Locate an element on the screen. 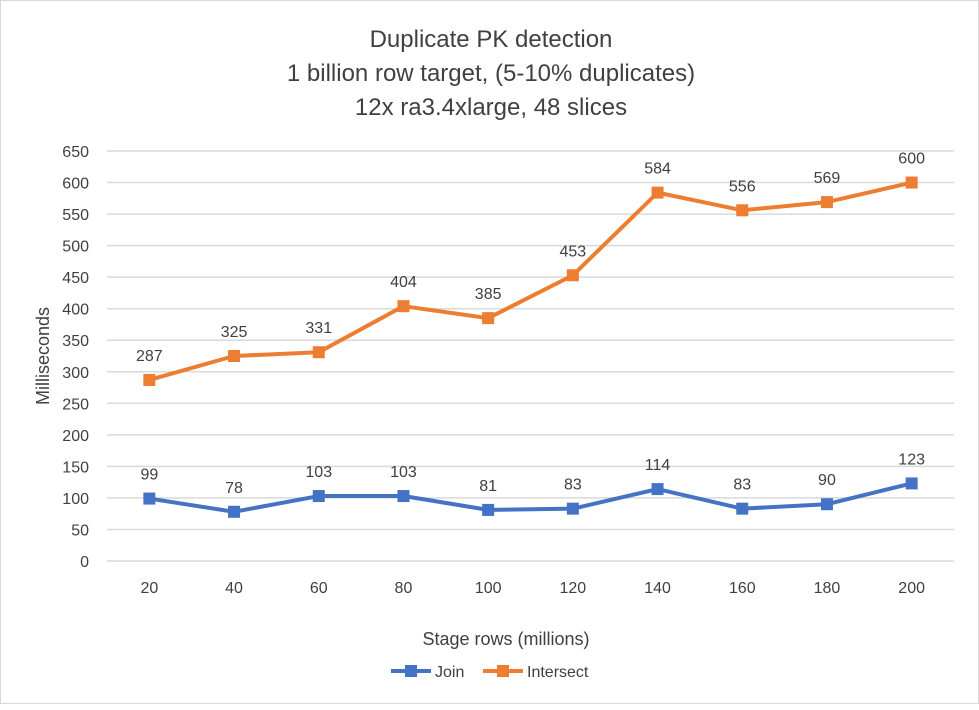 The width and height of the screenshot is (979, 710). data-label: 569 is located at coordinates (827, 178).